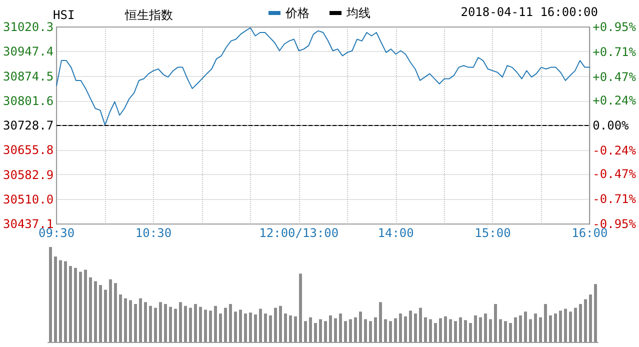  What do you see at coordinates (299, 233) in the screenshot?
I see `x-tick-label: 12:00/13:00` at bounding box center [299, 233].